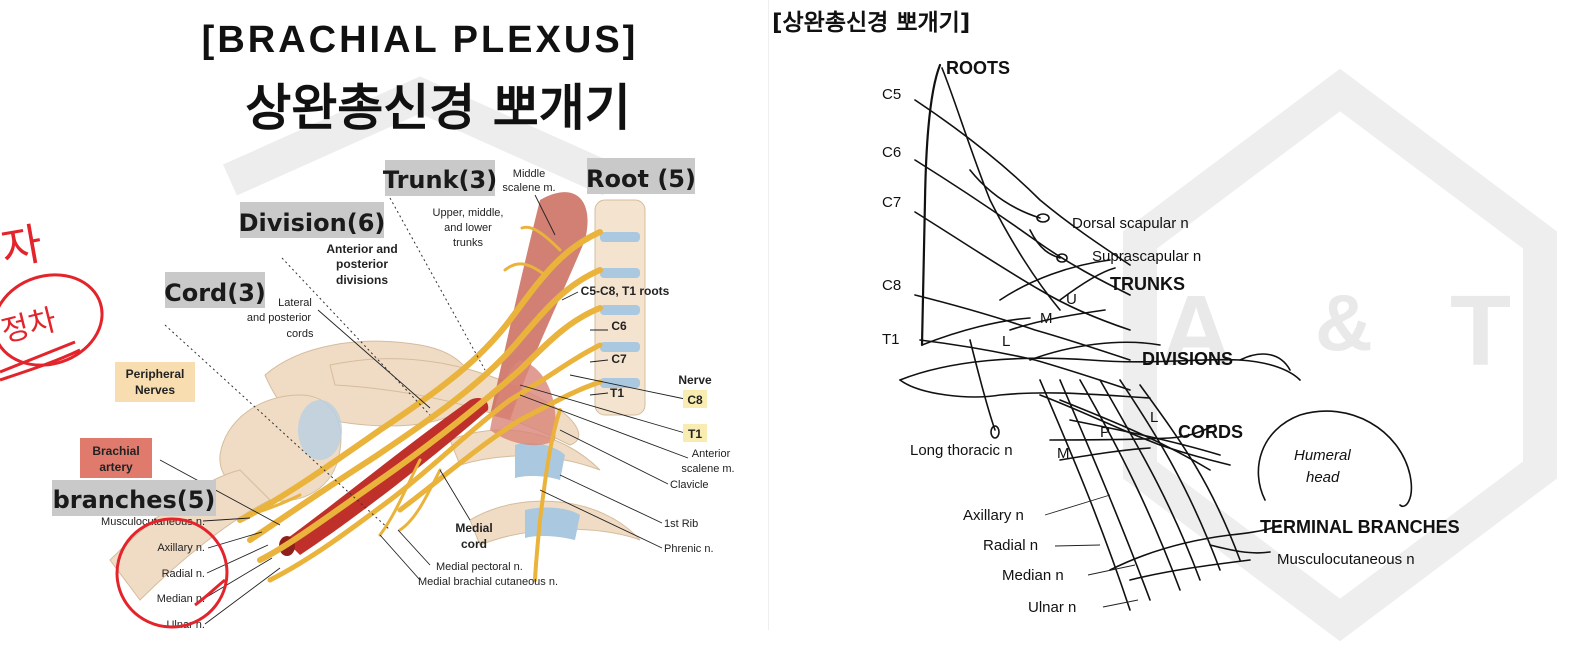 This screenshot has width=1578, height=650. I want to click on label-roots-header: ROOTS, so click(978, 68).